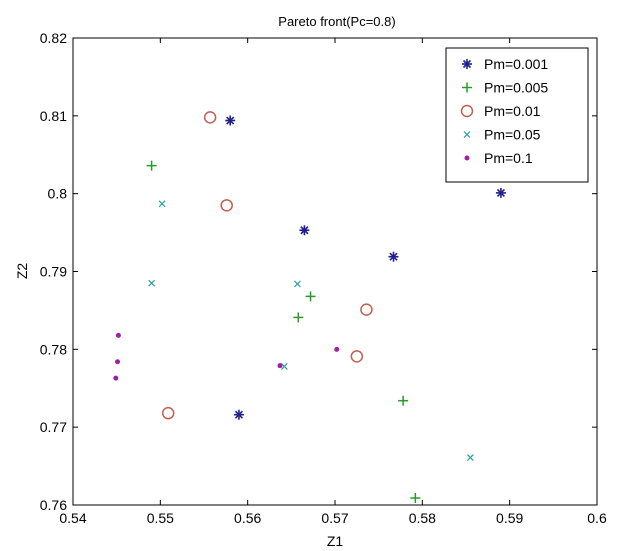 This screenshot has width=617, height=551. I want to click on legend-marker-star, so click(467, 64).